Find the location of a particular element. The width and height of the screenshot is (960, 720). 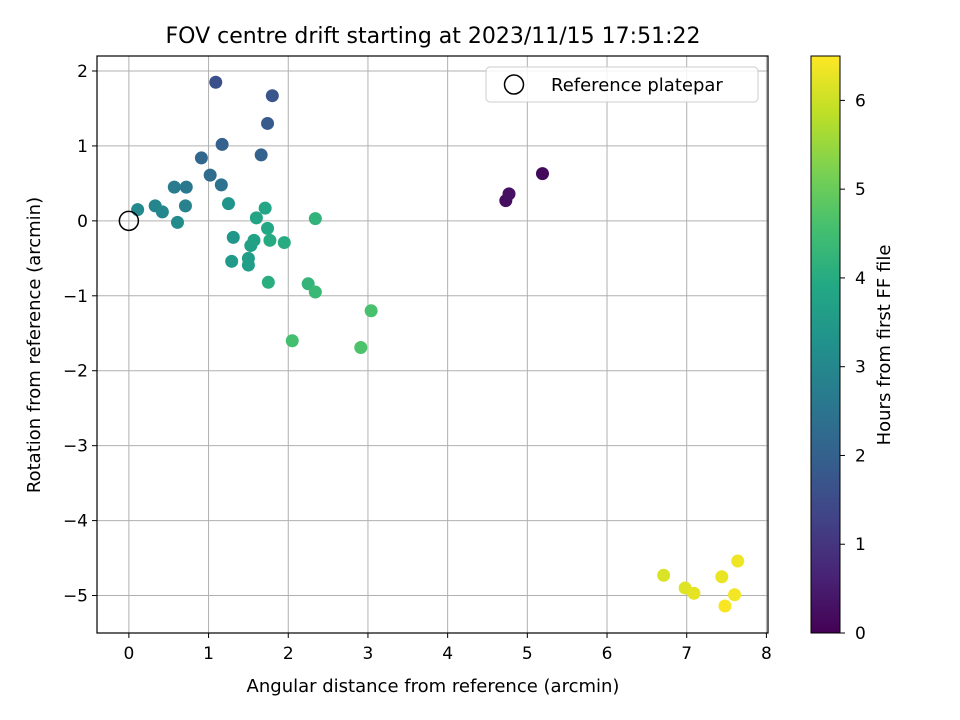

reference-marker-layer is located at coordinates (129, 221).